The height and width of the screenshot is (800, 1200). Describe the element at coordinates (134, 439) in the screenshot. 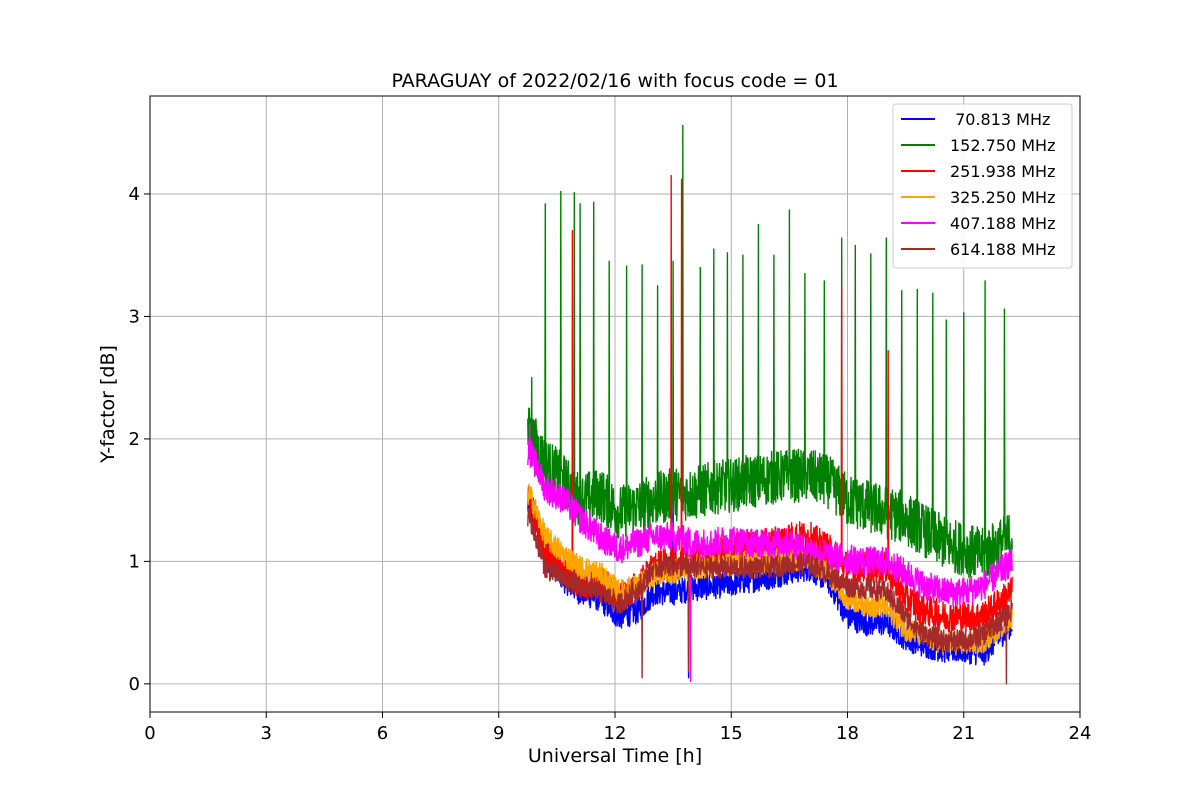

I see `y-tick-label: 2` at that location.